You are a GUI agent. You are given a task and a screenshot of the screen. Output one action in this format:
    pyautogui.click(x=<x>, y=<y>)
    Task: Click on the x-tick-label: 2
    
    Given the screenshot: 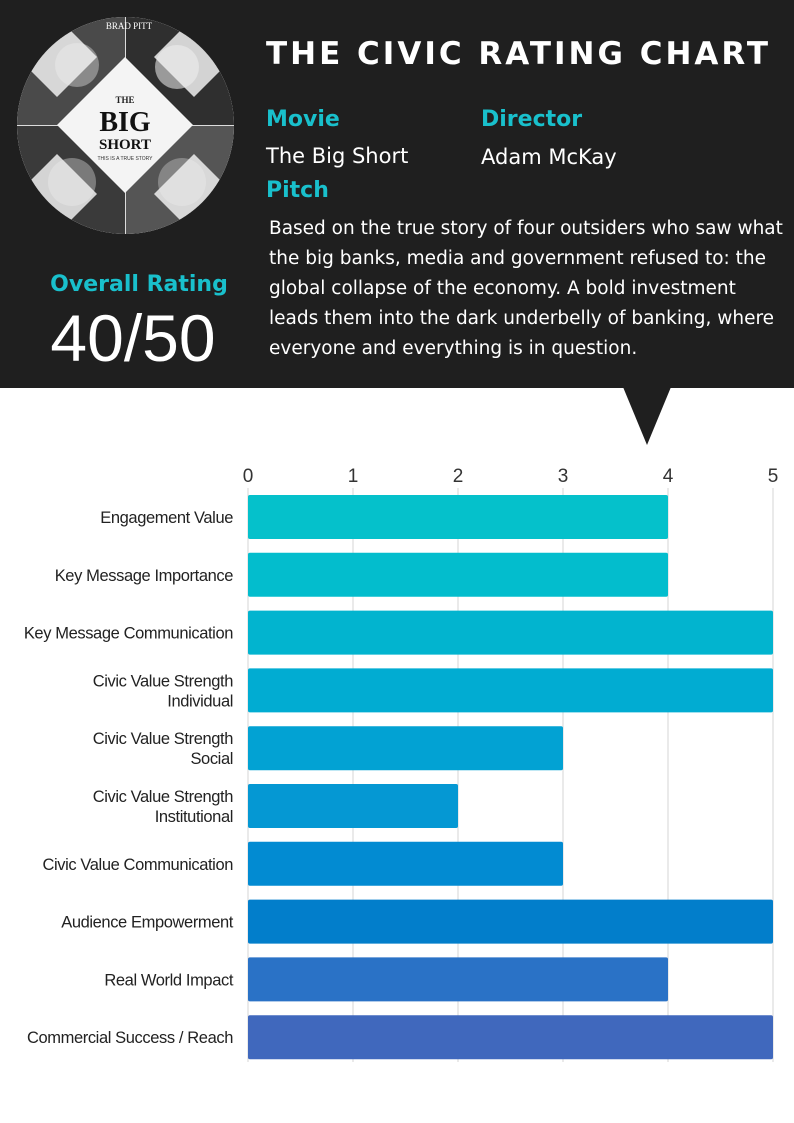 What is the action you would take?
    pyautogui.click(x=458, y=476)
    